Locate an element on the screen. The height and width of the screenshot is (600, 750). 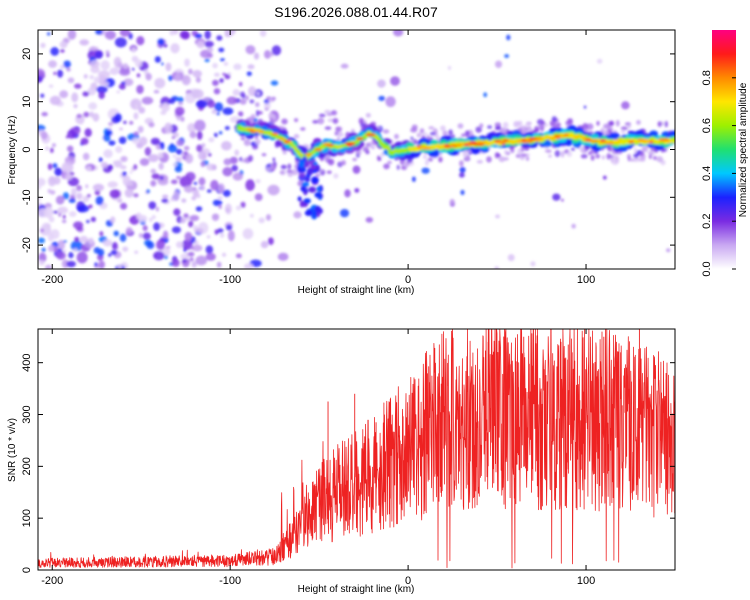
spectrogram-x-axis-label: Height of straight line (km) is located at coordinates (356, 290).